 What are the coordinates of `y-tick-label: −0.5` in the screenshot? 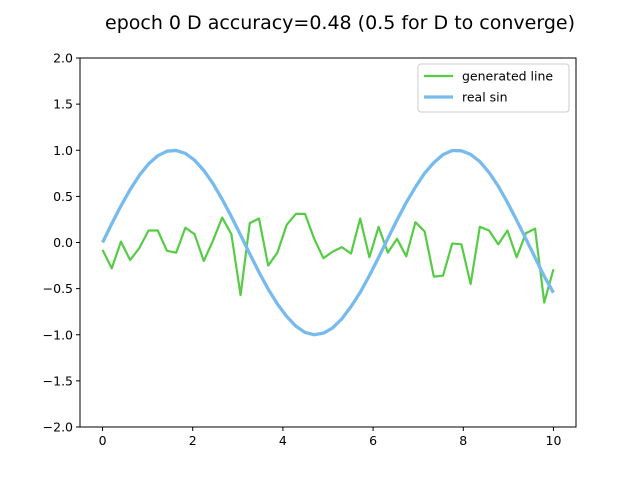 It's located at (58, 288).